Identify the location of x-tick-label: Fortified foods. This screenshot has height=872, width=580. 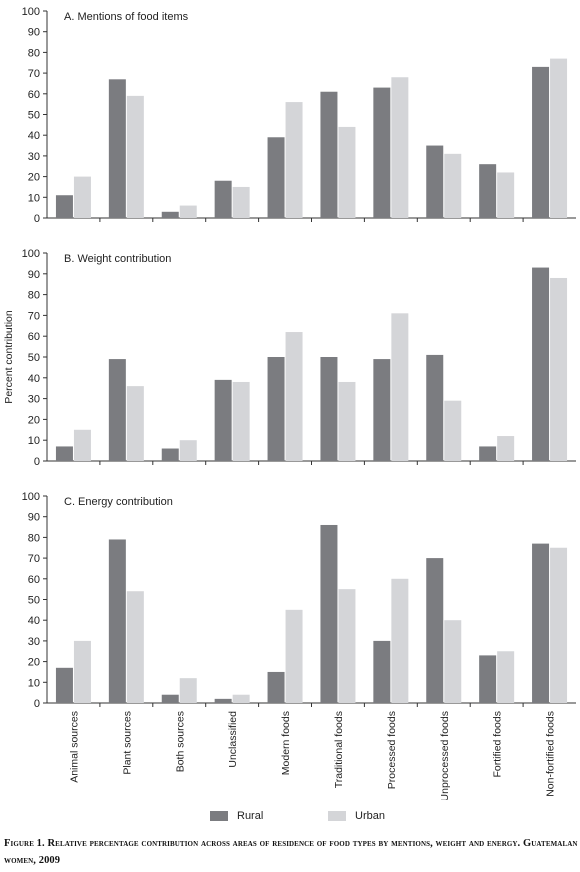
(498, 744).